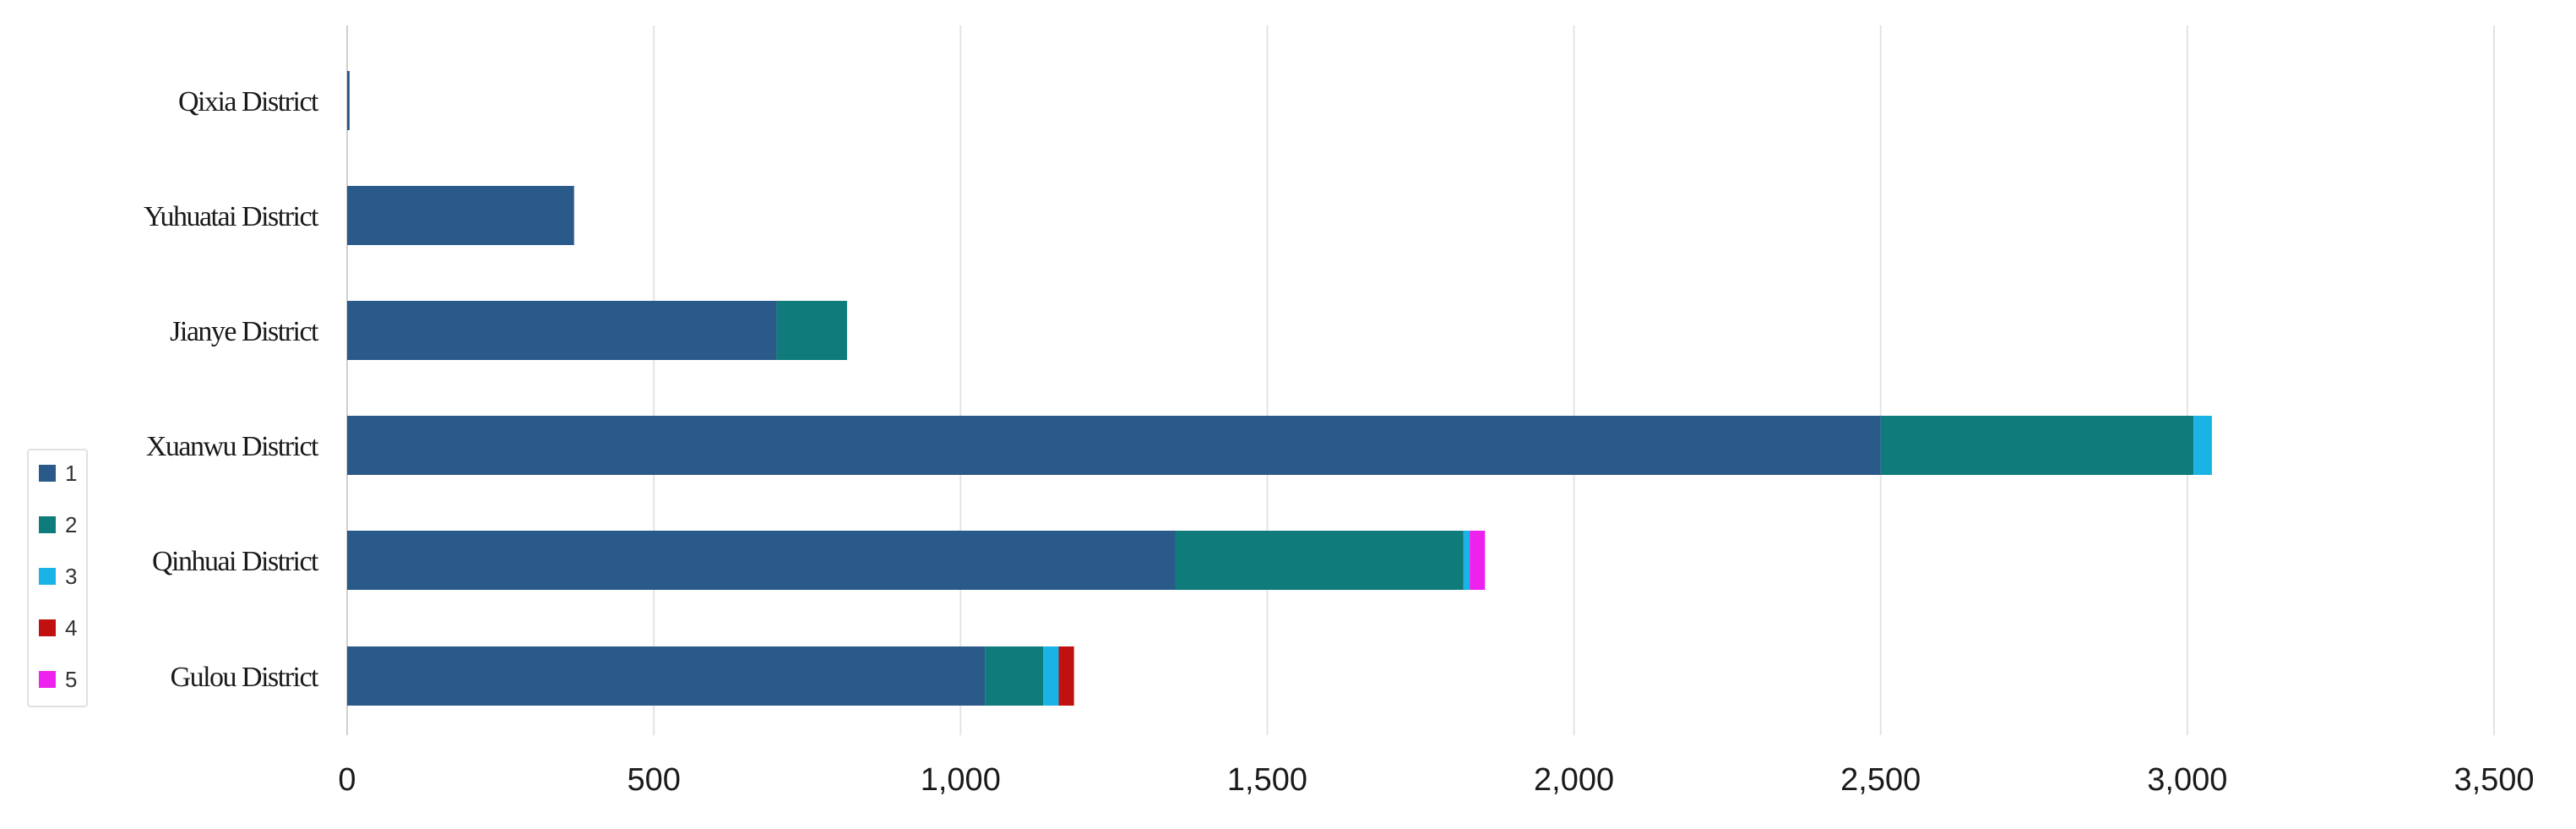  I want to click on legend-label: 4, so click(71, 628).